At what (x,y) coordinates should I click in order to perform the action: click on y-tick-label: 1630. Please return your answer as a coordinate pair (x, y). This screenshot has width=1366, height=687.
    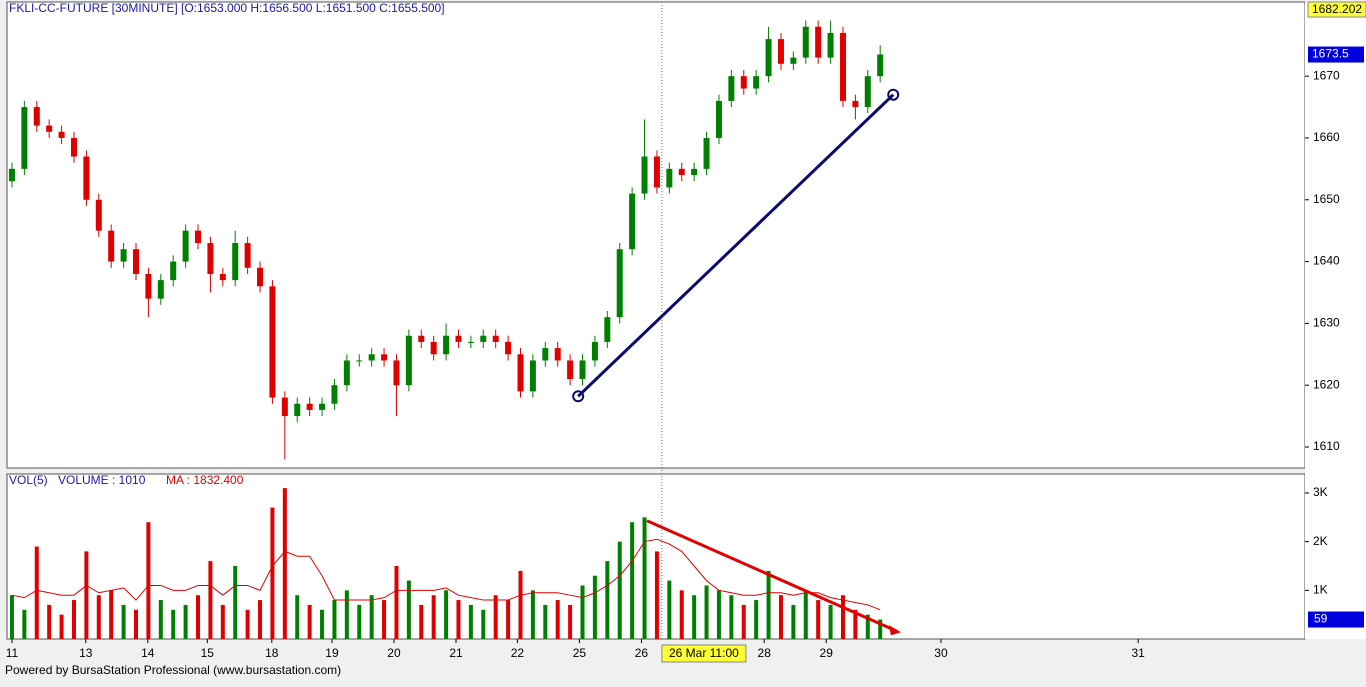
    Looking at the image, I should click on (1326, 323).